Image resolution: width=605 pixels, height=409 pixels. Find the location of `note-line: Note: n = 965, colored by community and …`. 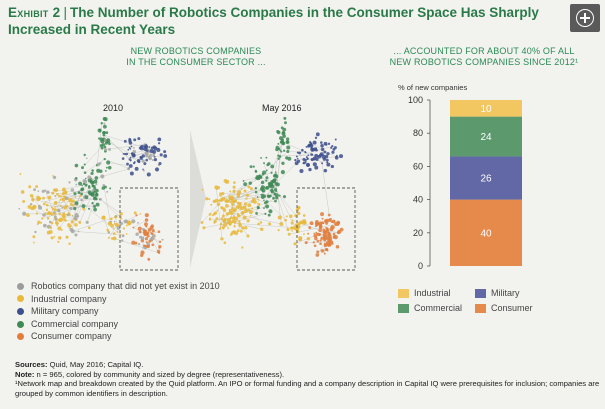

note-line: Note: n = 965, colored by community and … is located at coordinates (307, 375).